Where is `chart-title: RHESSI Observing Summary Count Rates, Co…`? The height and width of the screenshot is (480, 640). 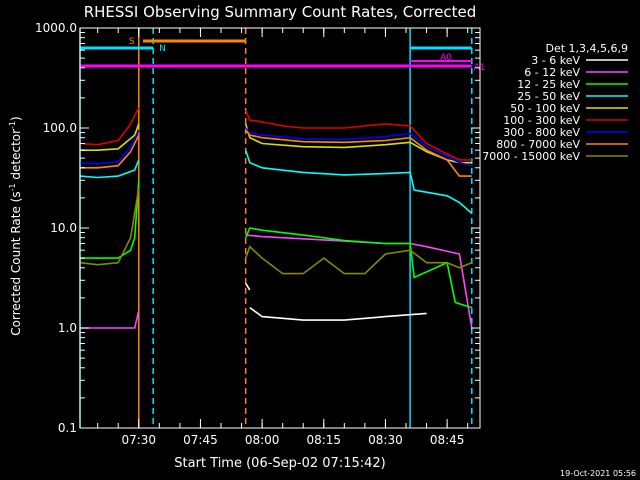 chart-title: RHESSI Observing Summary Count Rates, Co… is located at coordinates (280, 12).